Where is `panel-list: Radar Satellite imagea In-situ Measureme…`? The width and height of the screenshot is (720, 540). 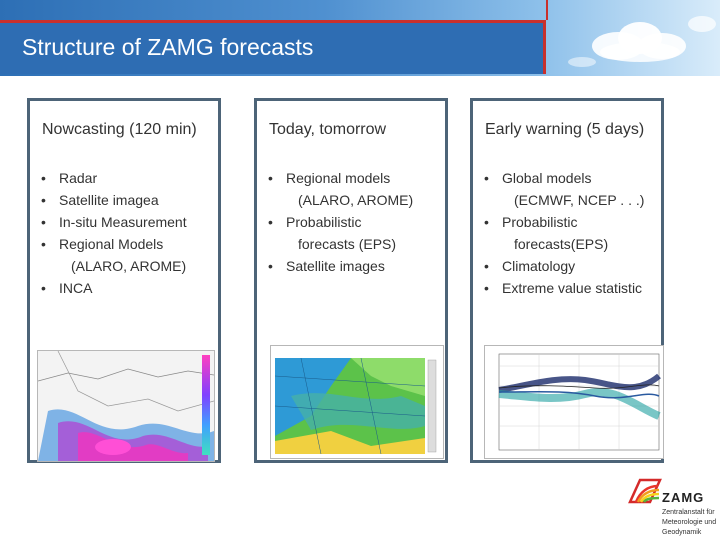 panel-list: Radar Satellite imagea In-situ Measureme… is located at coordinates (113, 233).